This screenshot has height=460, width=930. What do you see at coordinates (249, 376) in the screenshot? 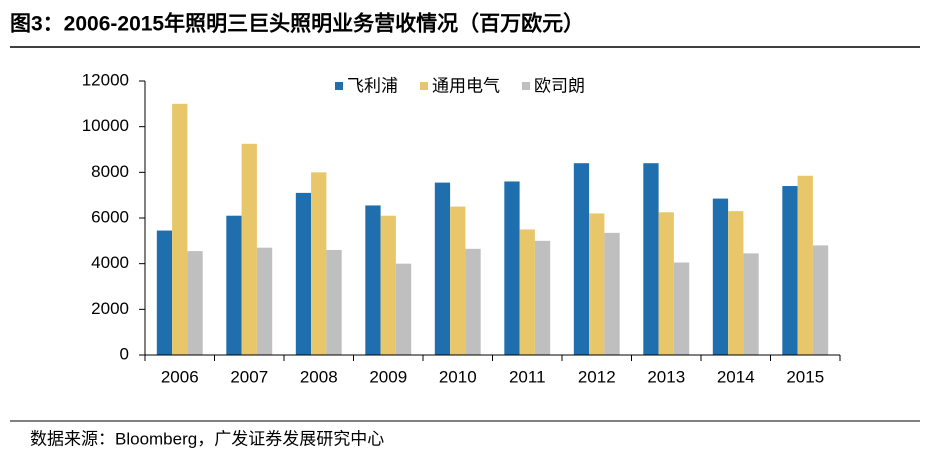
I see `x-tick-label: 2007` at bounding box center [249, 376].